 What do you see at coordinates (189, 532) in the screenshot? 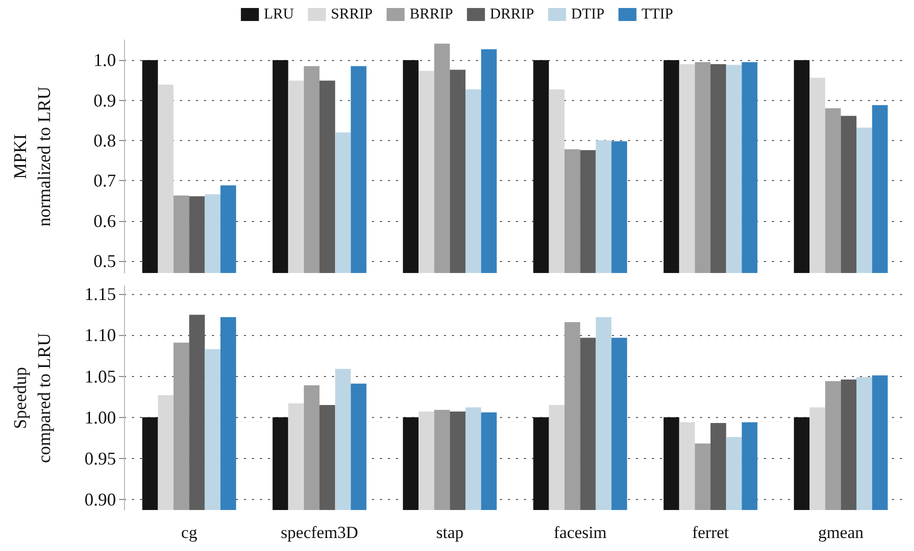
I see `x-tick-label: cg` at bounding box center [189, 532].